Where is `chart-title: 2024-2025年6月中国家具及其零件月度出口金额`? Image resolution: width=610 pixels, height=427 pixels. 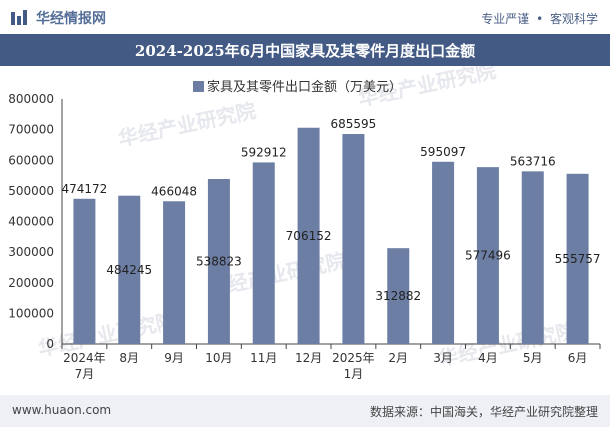 chart-title: 2024-2025年6月中国家具及其零件月度出口金额 is located at coordinates (305, 51).